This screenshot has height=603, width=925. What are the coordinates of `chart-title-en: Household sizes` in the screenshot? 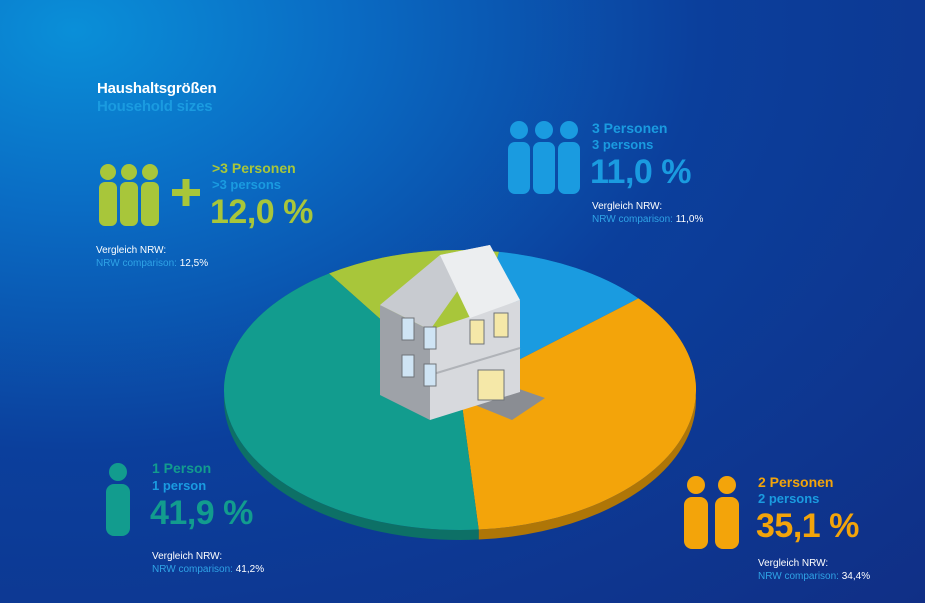 It's located at (155, 106).